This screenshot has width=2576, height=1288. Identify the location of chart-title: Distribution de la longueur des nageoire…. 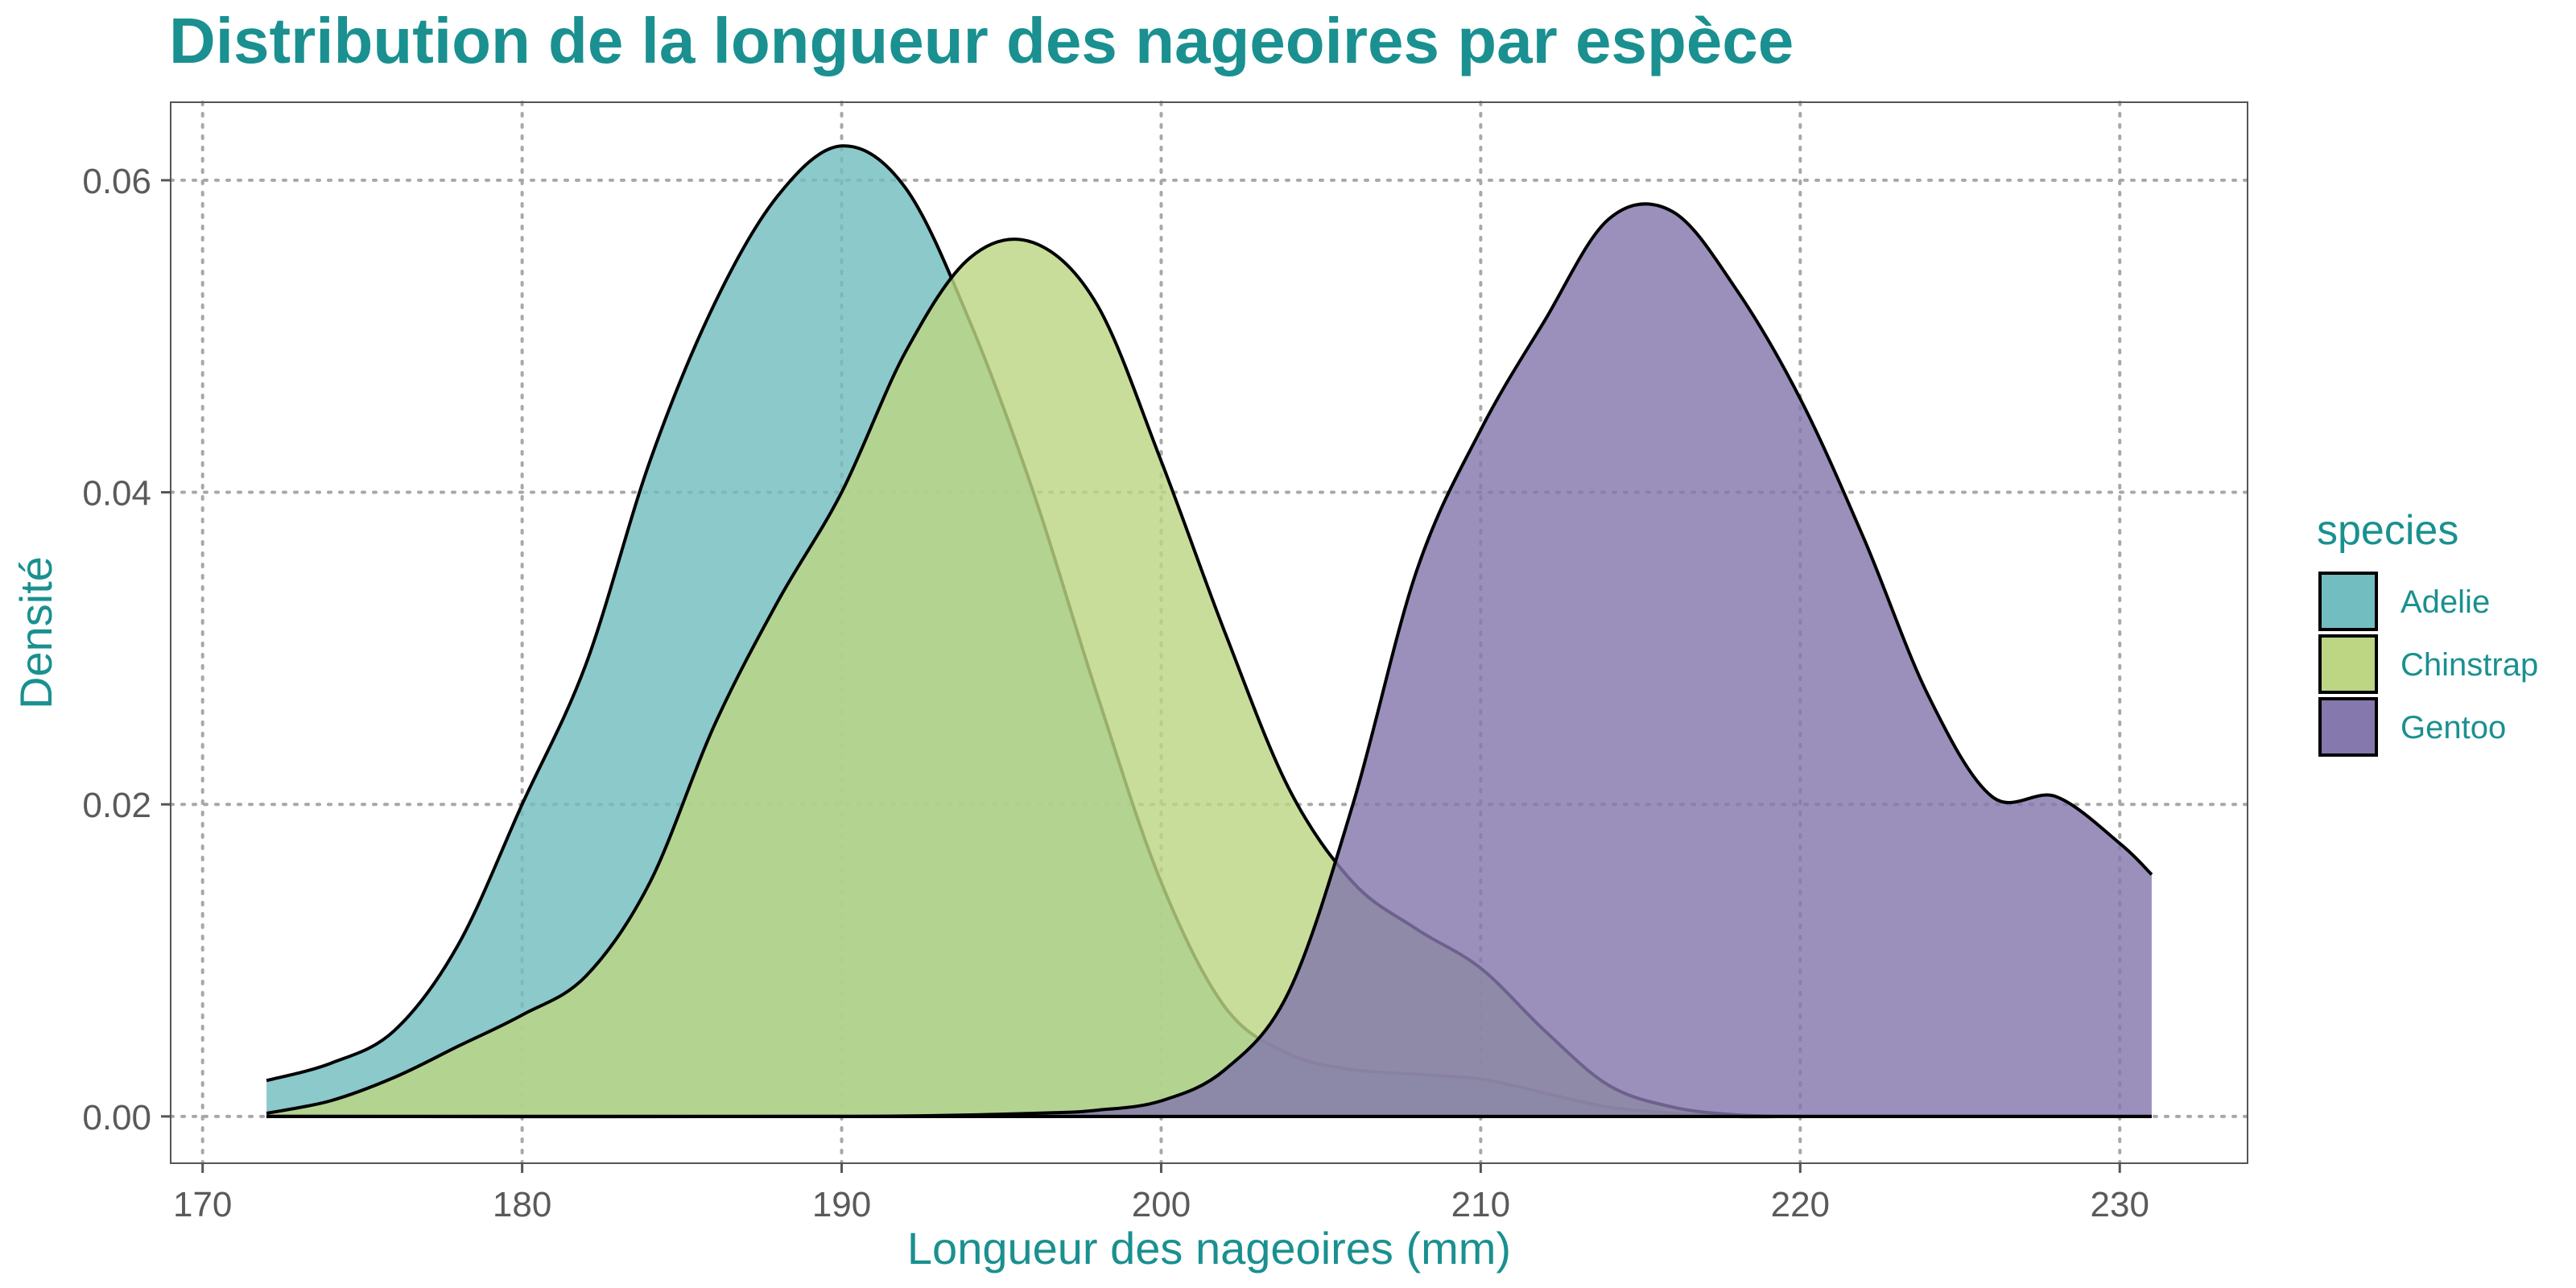
(981, 40).